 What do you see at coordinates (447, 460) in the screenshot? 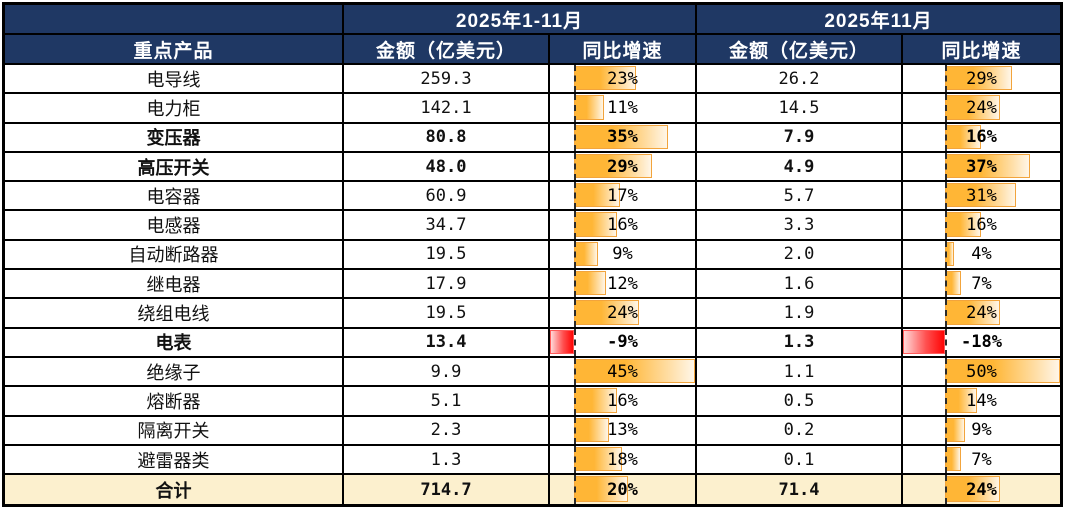
I see `ytd-amount: 1.3` at bounding box center [447, 460].